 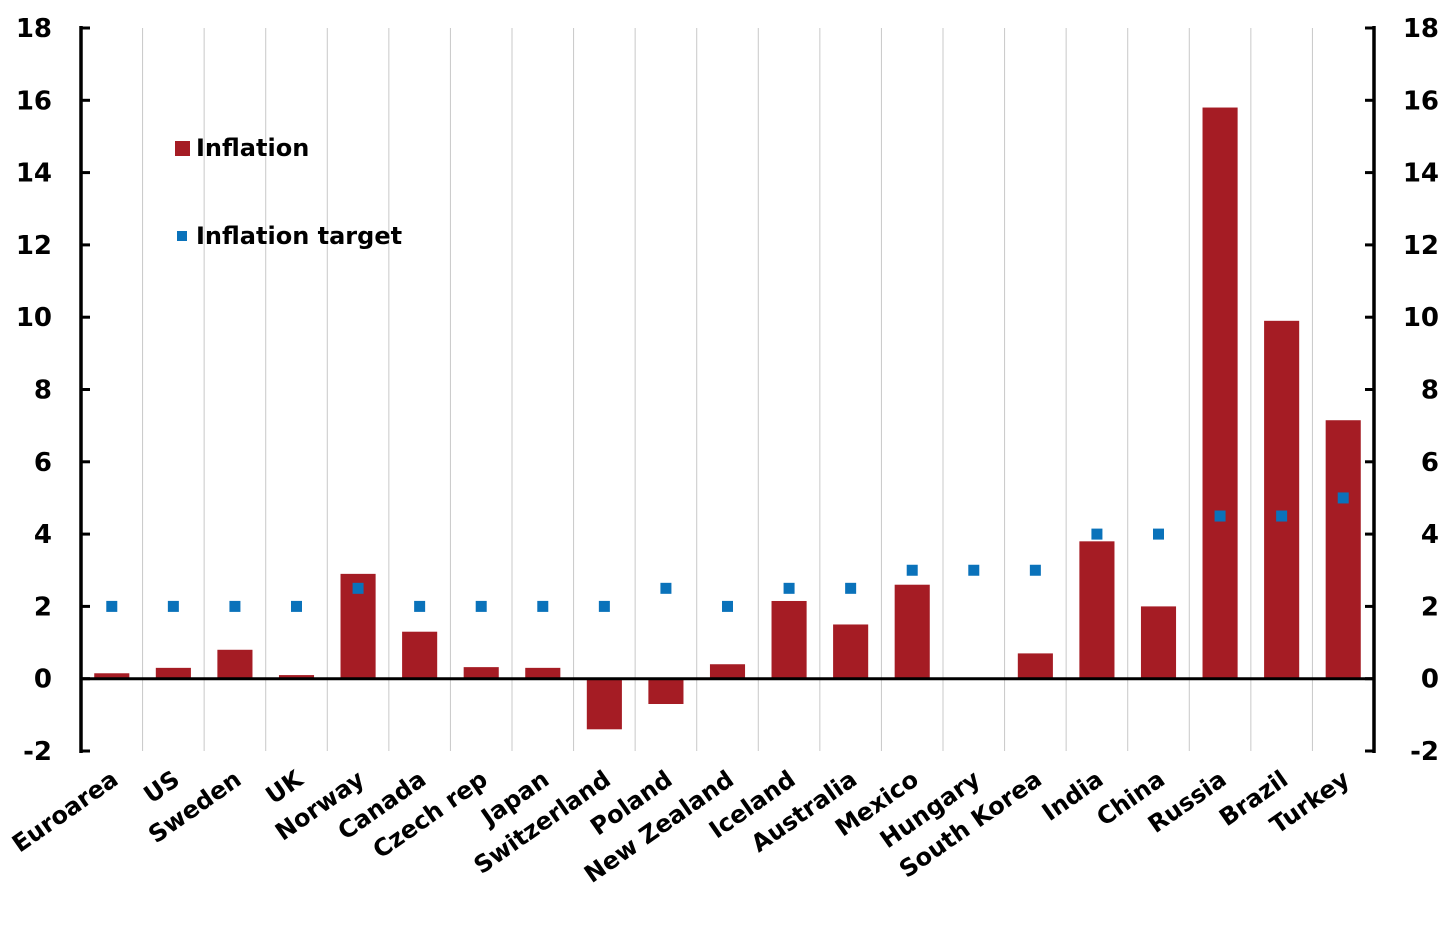 What do you see at coordinates (43, 680) in the screenshot?
I see `y-tick-label-left: 0` at bounding box center [43, 680].